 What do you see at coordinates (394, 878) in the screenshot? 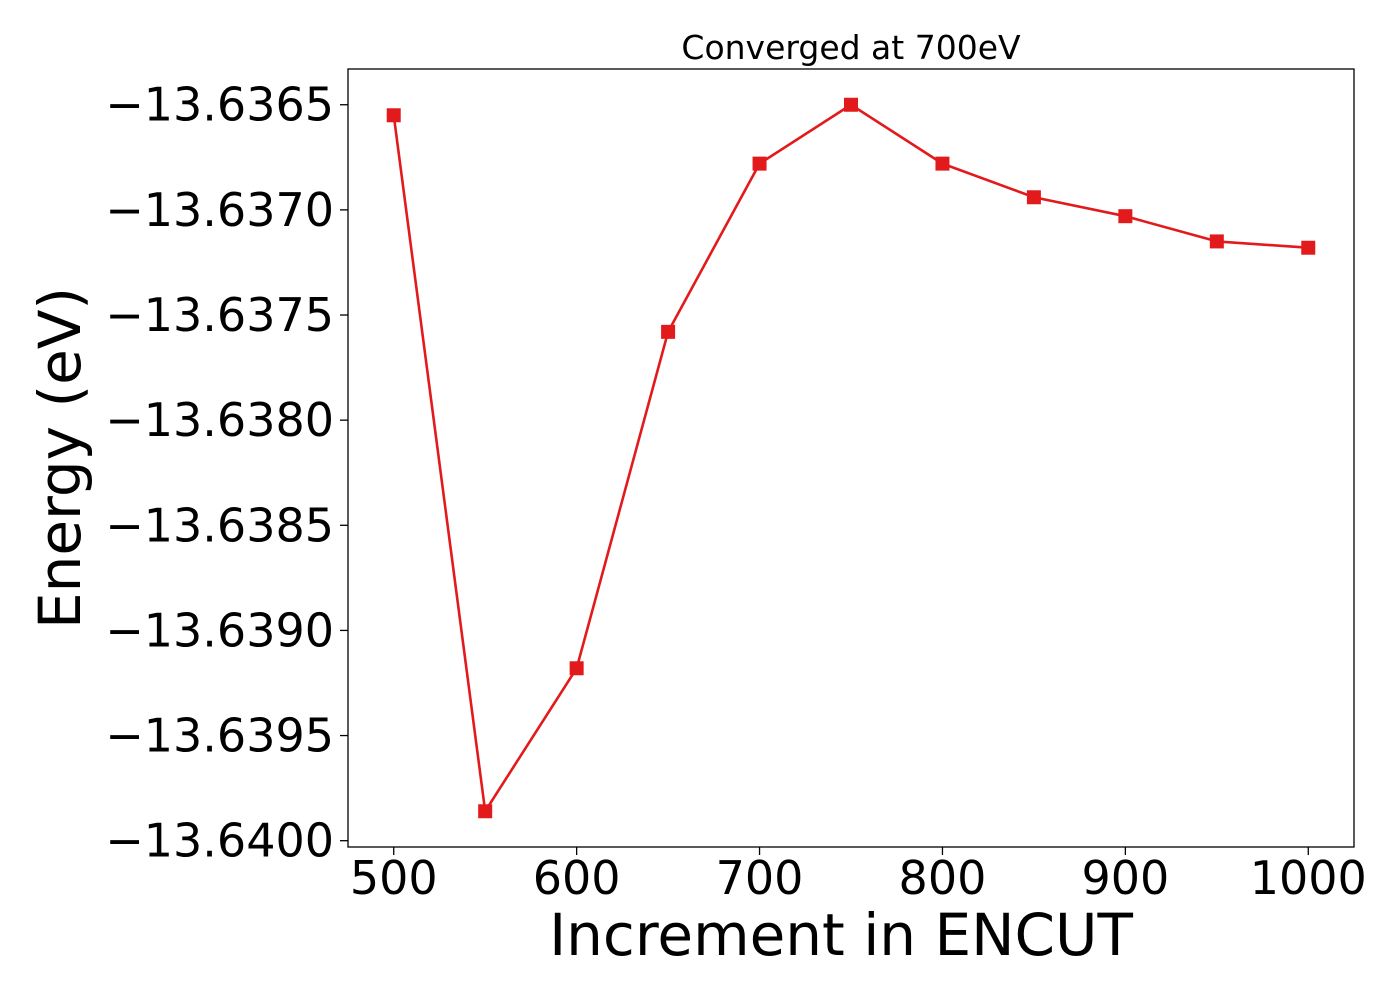
I see `x-tick-label: 500` at bounding box center [394, 878].